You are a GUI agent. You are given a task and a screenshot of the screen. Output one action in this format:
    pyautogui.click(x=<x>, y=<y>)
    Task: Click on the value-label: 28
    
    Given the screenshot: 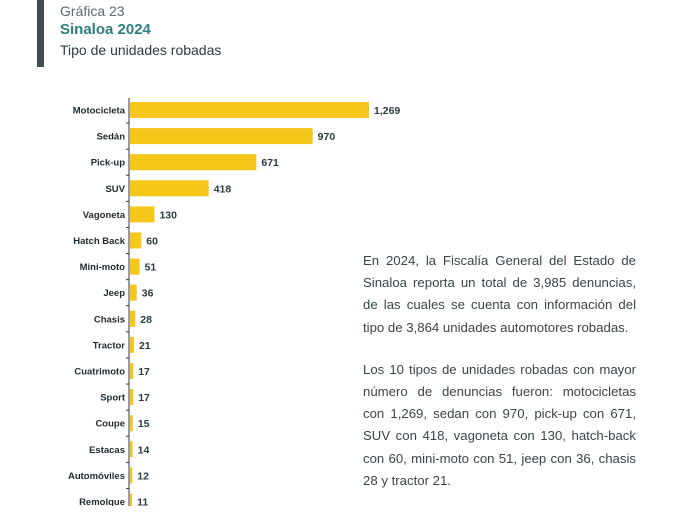 What is the action you would take?
    pyautogui.click(x=146, y=320)
    